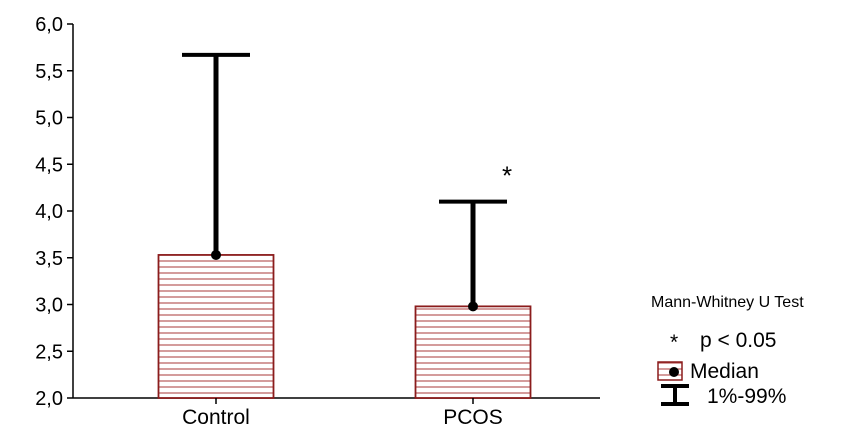 Image resolution: width=854 pixels, height=427 pixels. What do you see at coordinates (724, 371) in the screenshot?
I see `legend-median-label: Median` at bounding box center [724, 371].